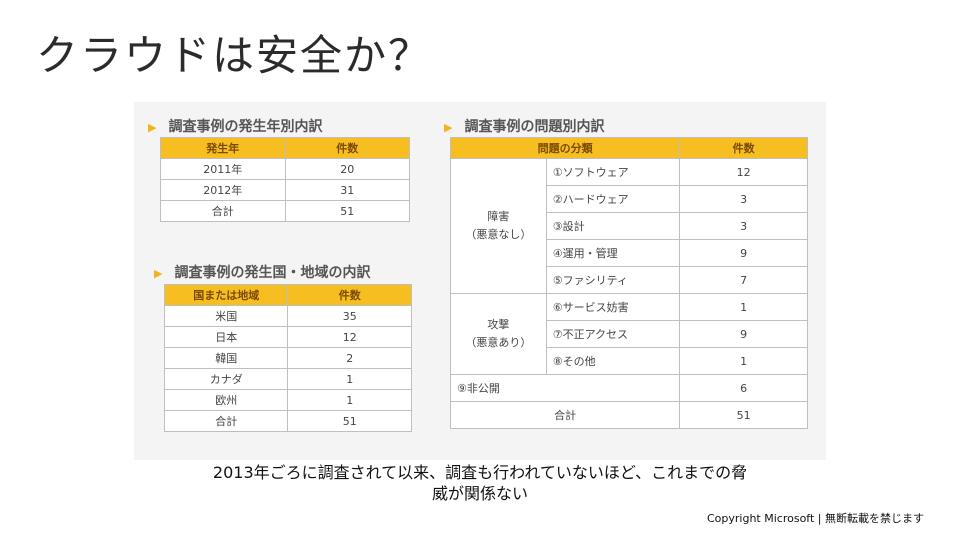 The height and width of the screenshot is (540, 960). What do you see at coordinates (498, 334) in the screenshot?
I see `group-cell-attack: 攻撃 （悪意あり）` at bounding box center [498, 334].